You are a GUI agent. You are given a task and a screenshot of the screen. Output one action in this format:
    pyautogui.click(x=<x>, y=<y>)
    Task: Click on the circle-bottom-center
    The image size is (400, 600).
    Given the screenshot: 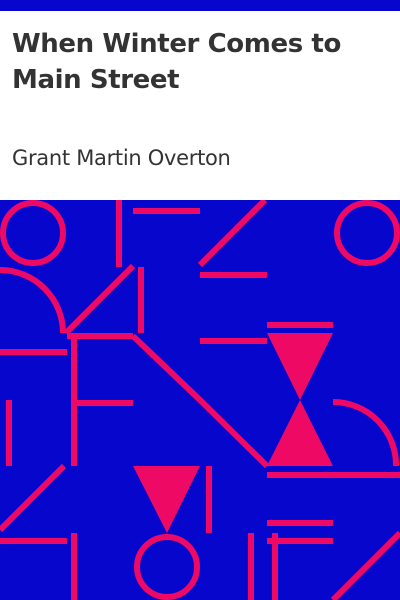 What is the action you would take?
    pyautogui.click(x=167, y=567)
    